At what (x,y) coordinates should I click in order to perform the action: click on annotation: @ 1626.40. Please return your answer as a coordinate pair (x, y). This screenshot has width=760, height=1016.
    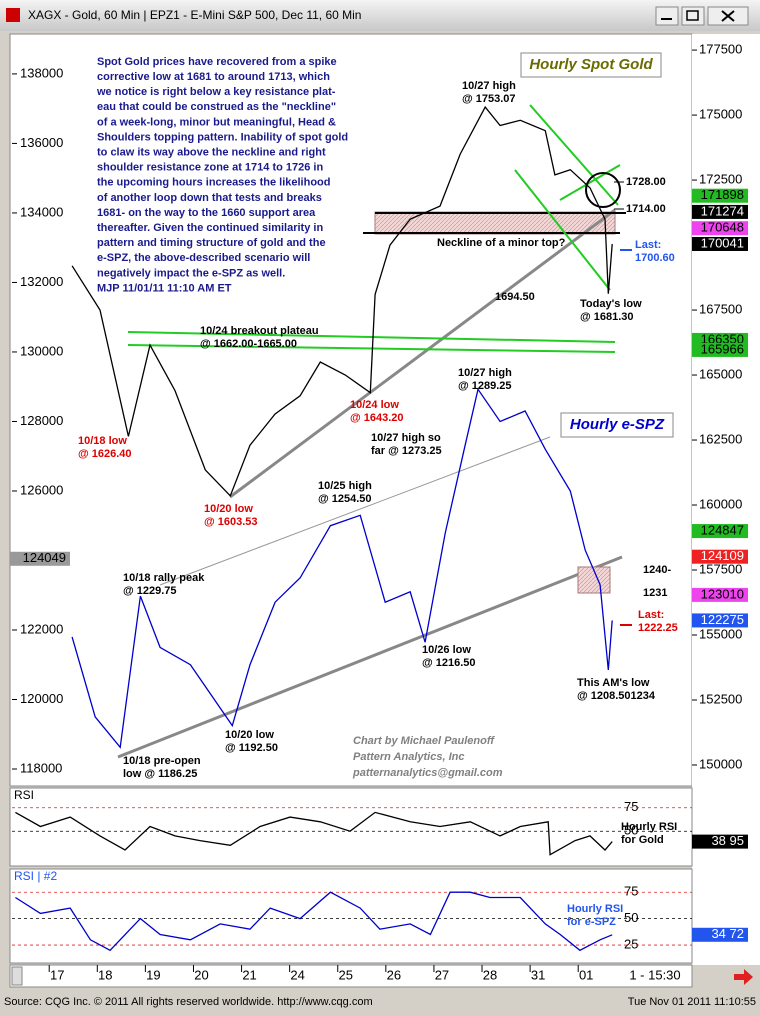
    Looking at the image, I should click on (105, 454).